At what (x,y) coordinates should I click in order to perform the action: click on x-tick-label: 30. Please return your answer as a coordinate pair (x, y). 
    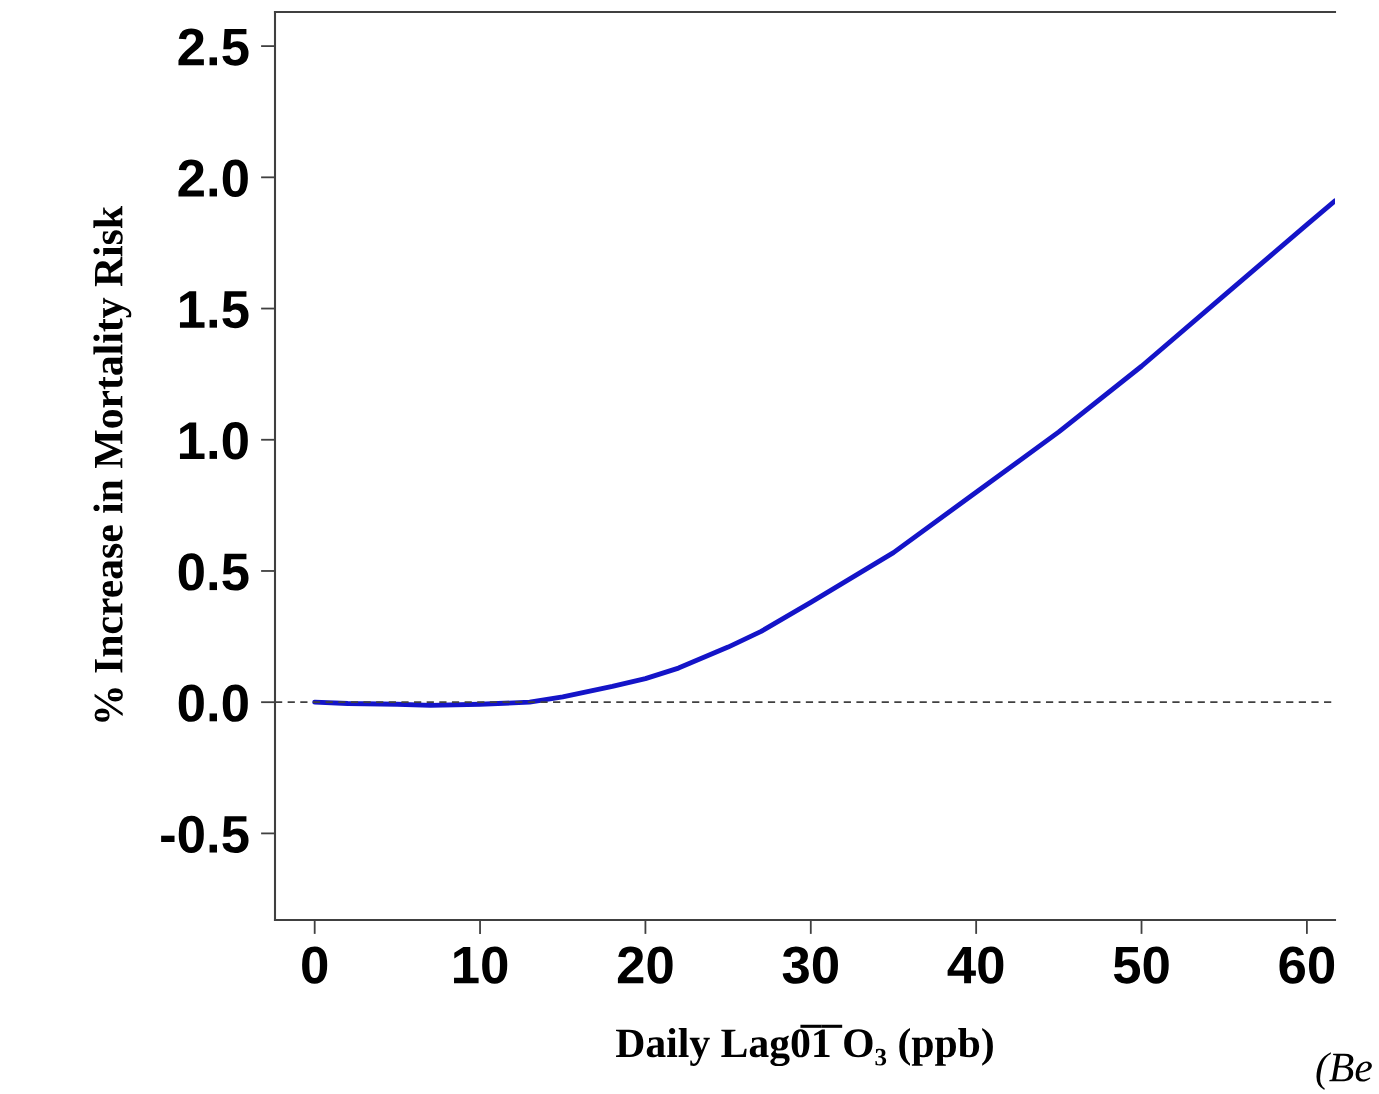
    Looking at the image, I should click on (810, 965).